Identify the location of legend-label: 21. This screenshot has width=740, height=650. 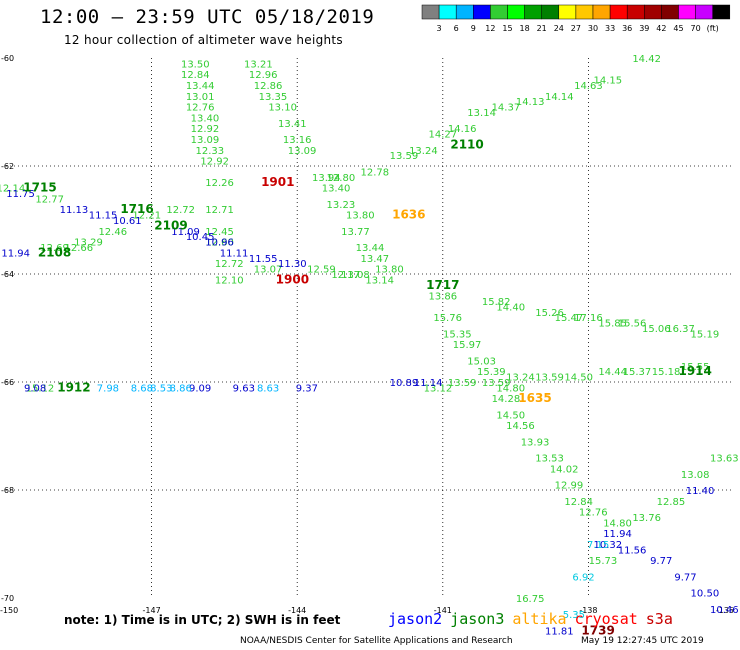
(542, 28).